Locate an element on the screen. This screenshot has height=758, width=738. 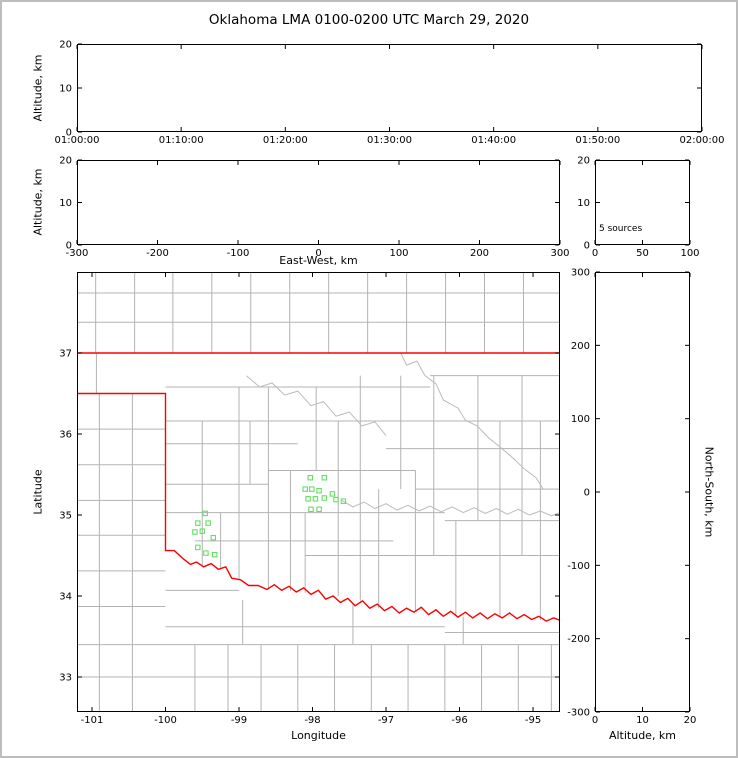
x-tick-label: -200 is located at coordinates (157, 253).